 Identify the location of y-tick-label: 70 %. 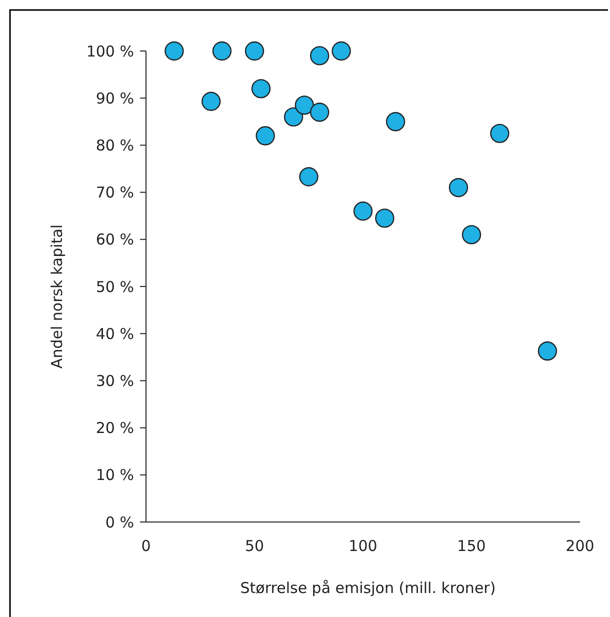
(115, 193).